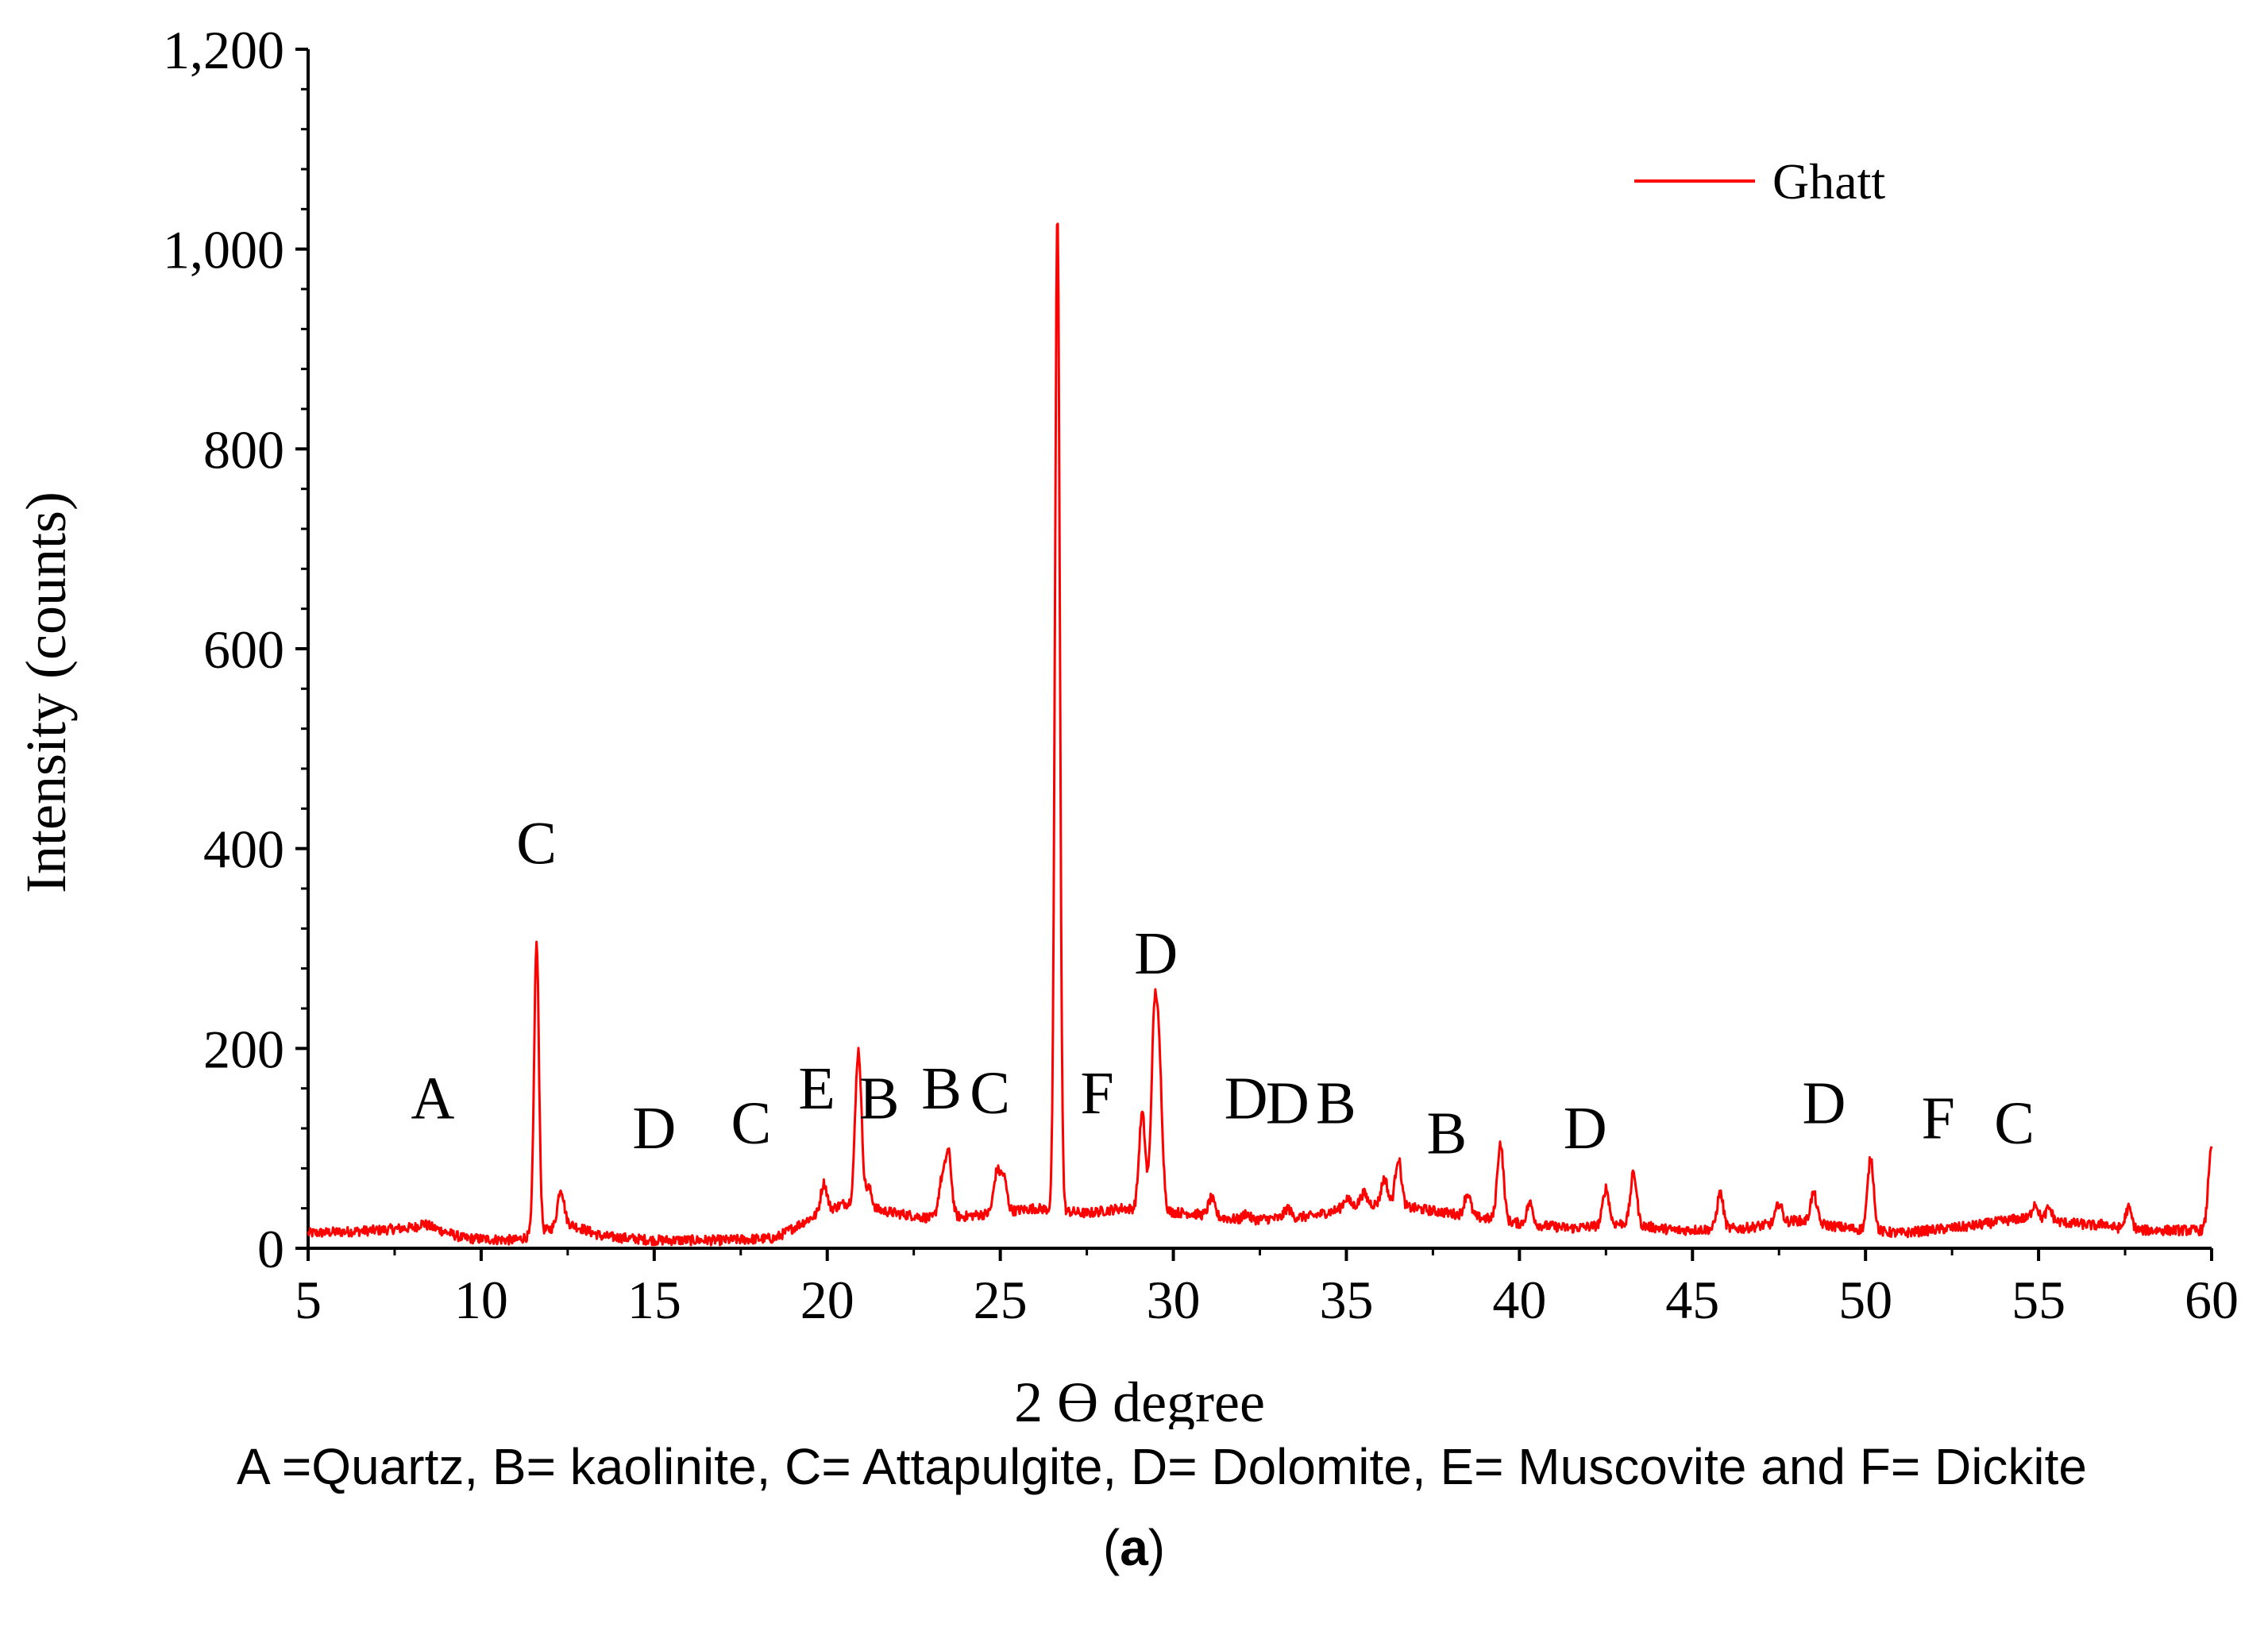  I want to click on x-tick-label: 20, so click(827, 1300).